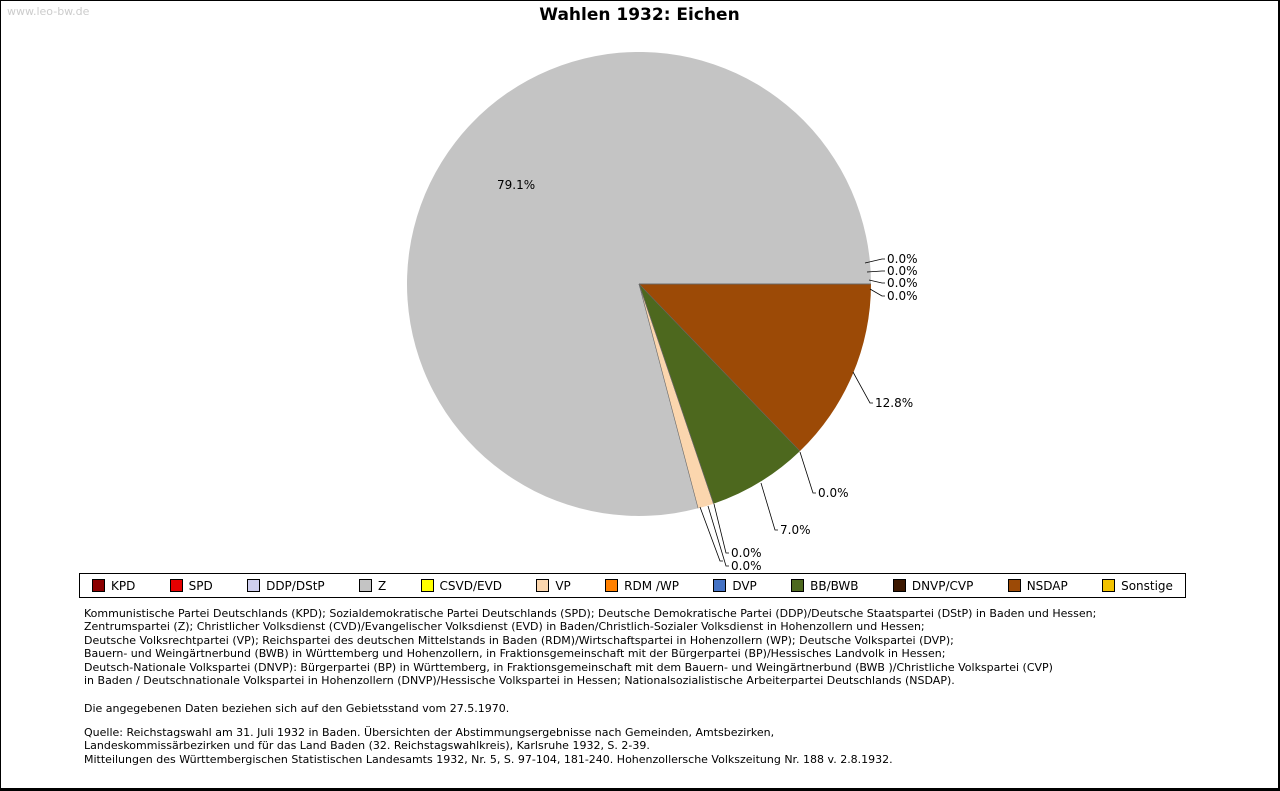 The width and height of the screenshot is (1280, 791). I want to click on legend-swatch-dnvp-cvp, so click(899, 585).